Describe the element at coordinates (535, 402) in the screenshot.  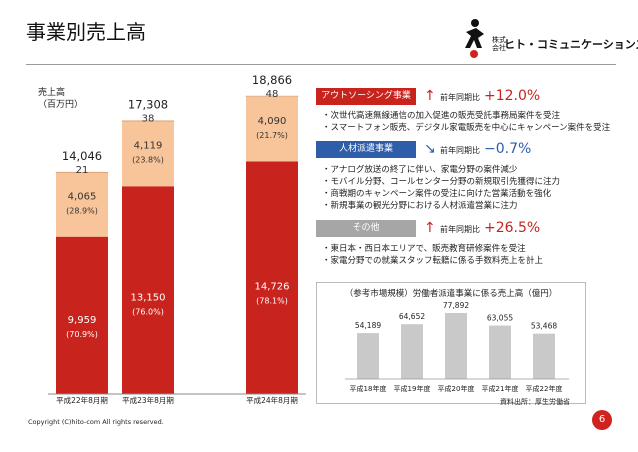
I see `data-source: 資料出所：厚生労働省` at that location.